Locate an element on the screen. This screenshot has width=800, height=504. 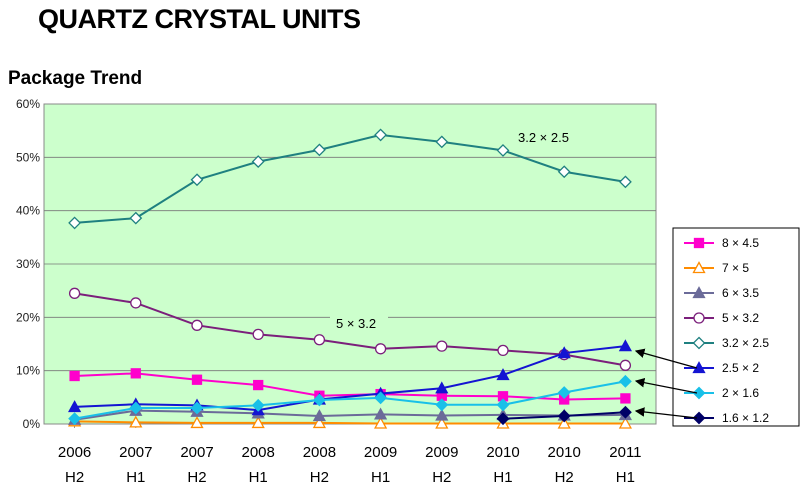
legend-label: 2 × 1.6 is located at coordinates (740, 393).